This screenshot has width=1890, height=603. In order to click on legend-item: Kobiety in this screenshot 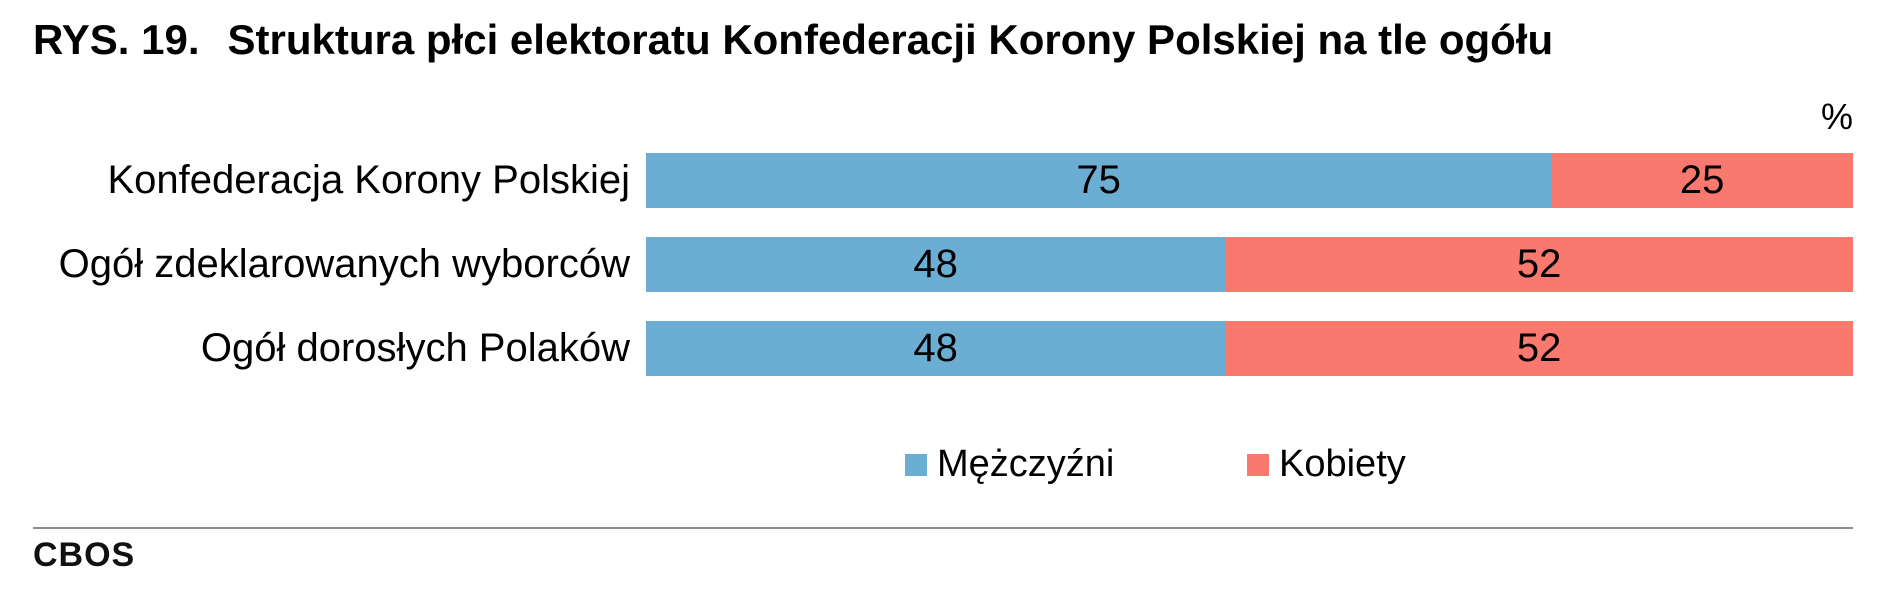, I will do `click(1326, 464)`.